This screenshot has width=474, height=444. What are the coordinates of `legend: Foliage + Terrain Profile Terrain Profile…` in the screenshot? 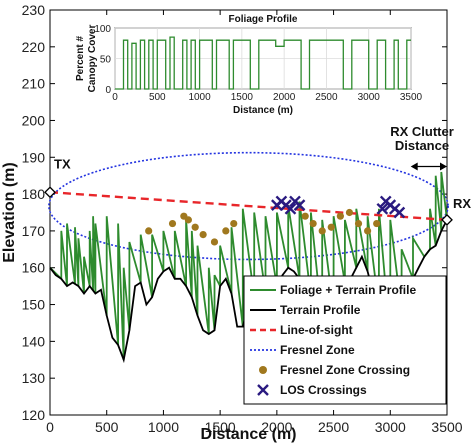 It's located at (345, 340).